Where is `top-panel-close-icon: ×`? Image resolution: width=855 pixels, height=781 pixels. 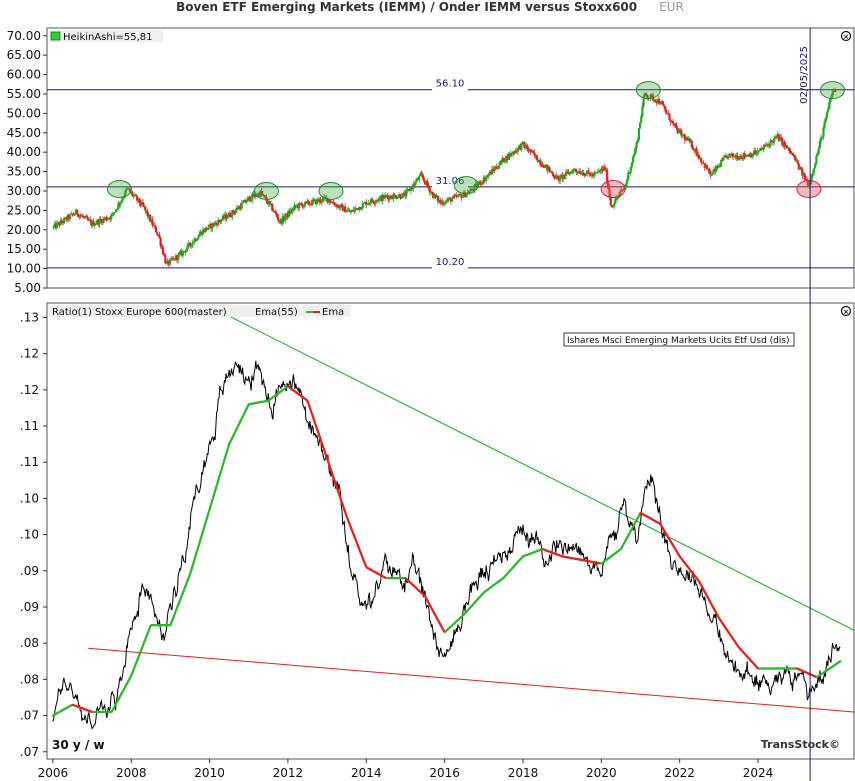 top-panel-close-icon: × is located at coordinates (846, 36).